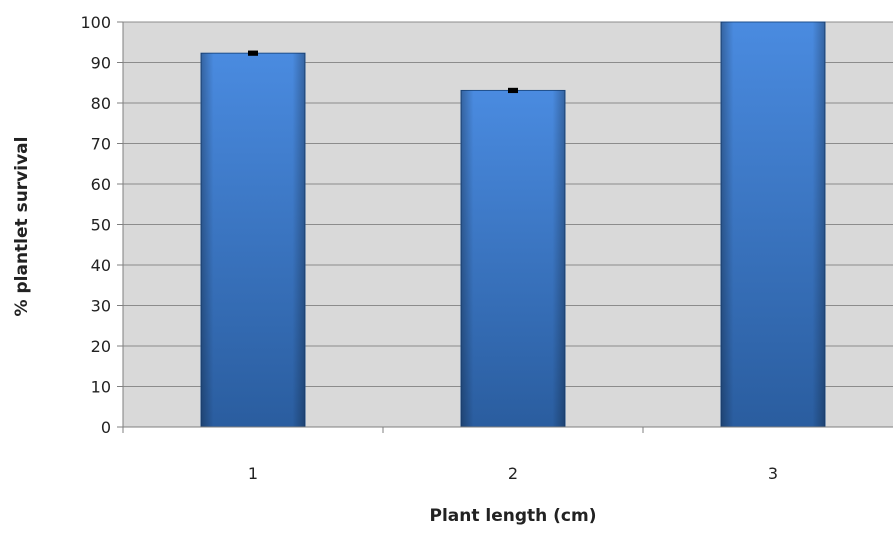  What do you see at coordinates (101, 346) in the screenshot?
I see `y-tick-label: 20` at bounding box center [101, 346].